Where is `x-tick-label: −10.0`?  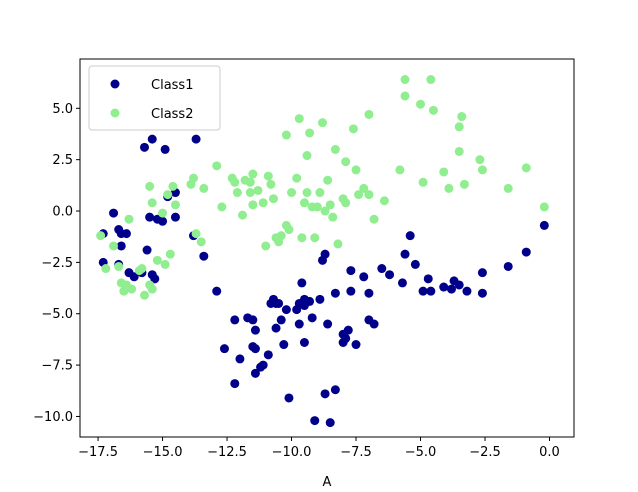 x-tick-label: −10.0 is located at coordinates (292, 452).